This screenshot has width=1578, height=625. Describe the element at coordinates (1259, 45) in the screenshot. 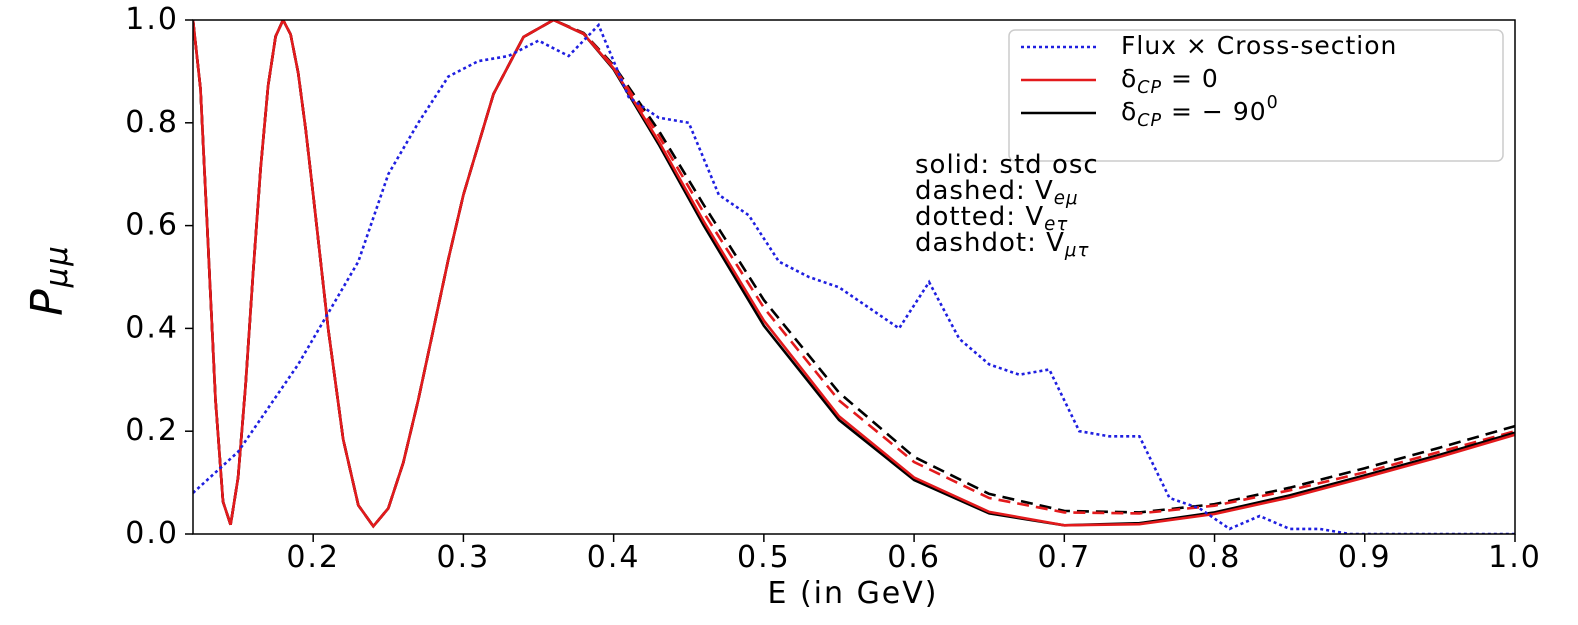

I see `legend-label: Flux × Cross-section` at that location.